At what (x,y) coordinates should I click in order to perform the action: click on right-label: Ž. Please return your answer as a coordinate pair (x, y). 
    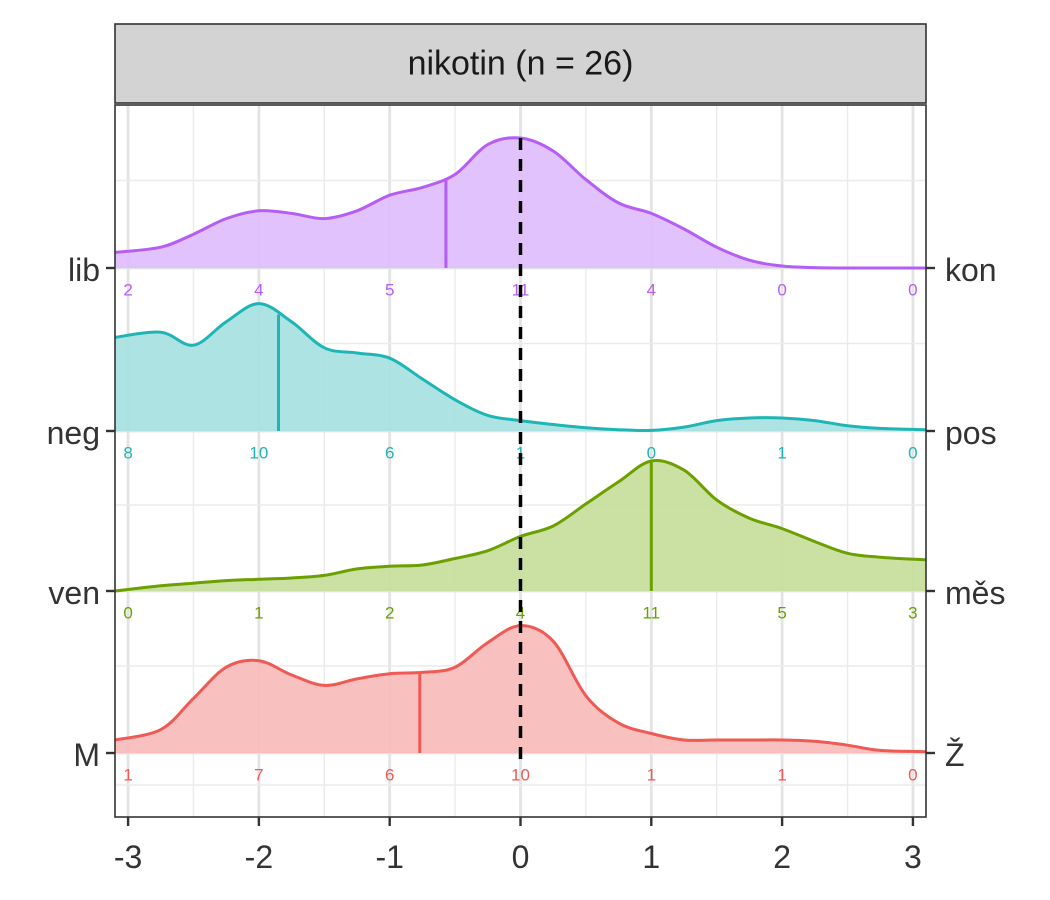
    Looking at the image, I should click on (955, 755).